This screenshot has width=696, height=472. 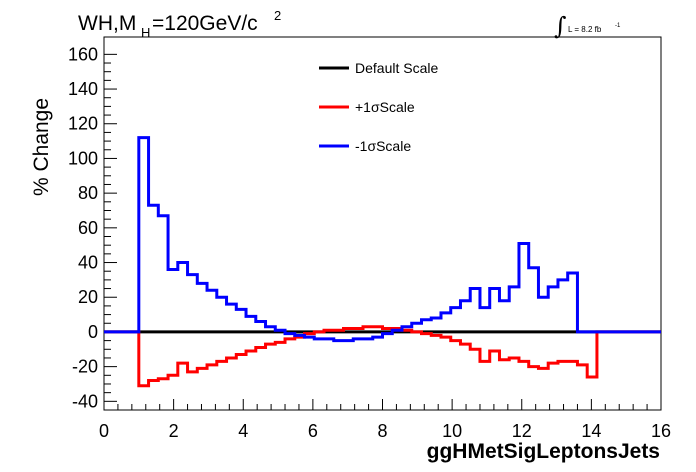 What do you see at coordinates (618, 26) in the screenshot?
I see `lumi-label-superscript: -1` at bounding box center [618, 26].